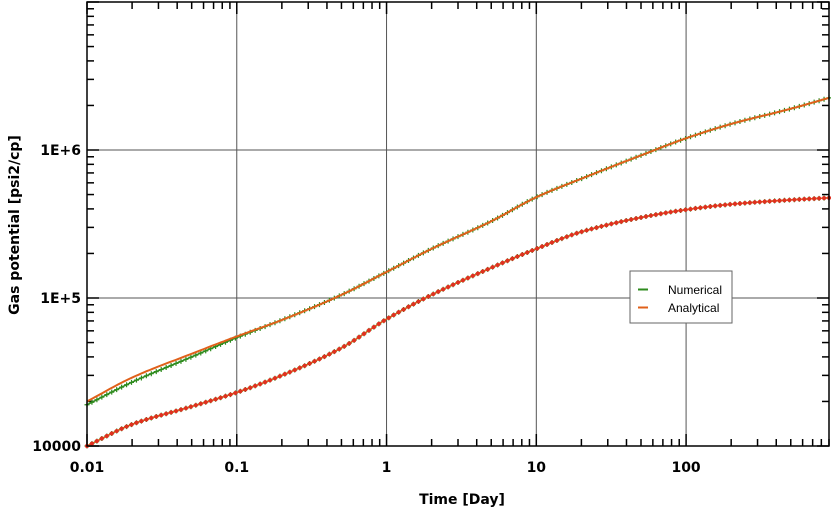 This screenshot has height=516, width=831. What do you see at coordinates (87, 468) in the screenshot?
I see `x-tick-label: 0.01` at bounding box center [87, 468].